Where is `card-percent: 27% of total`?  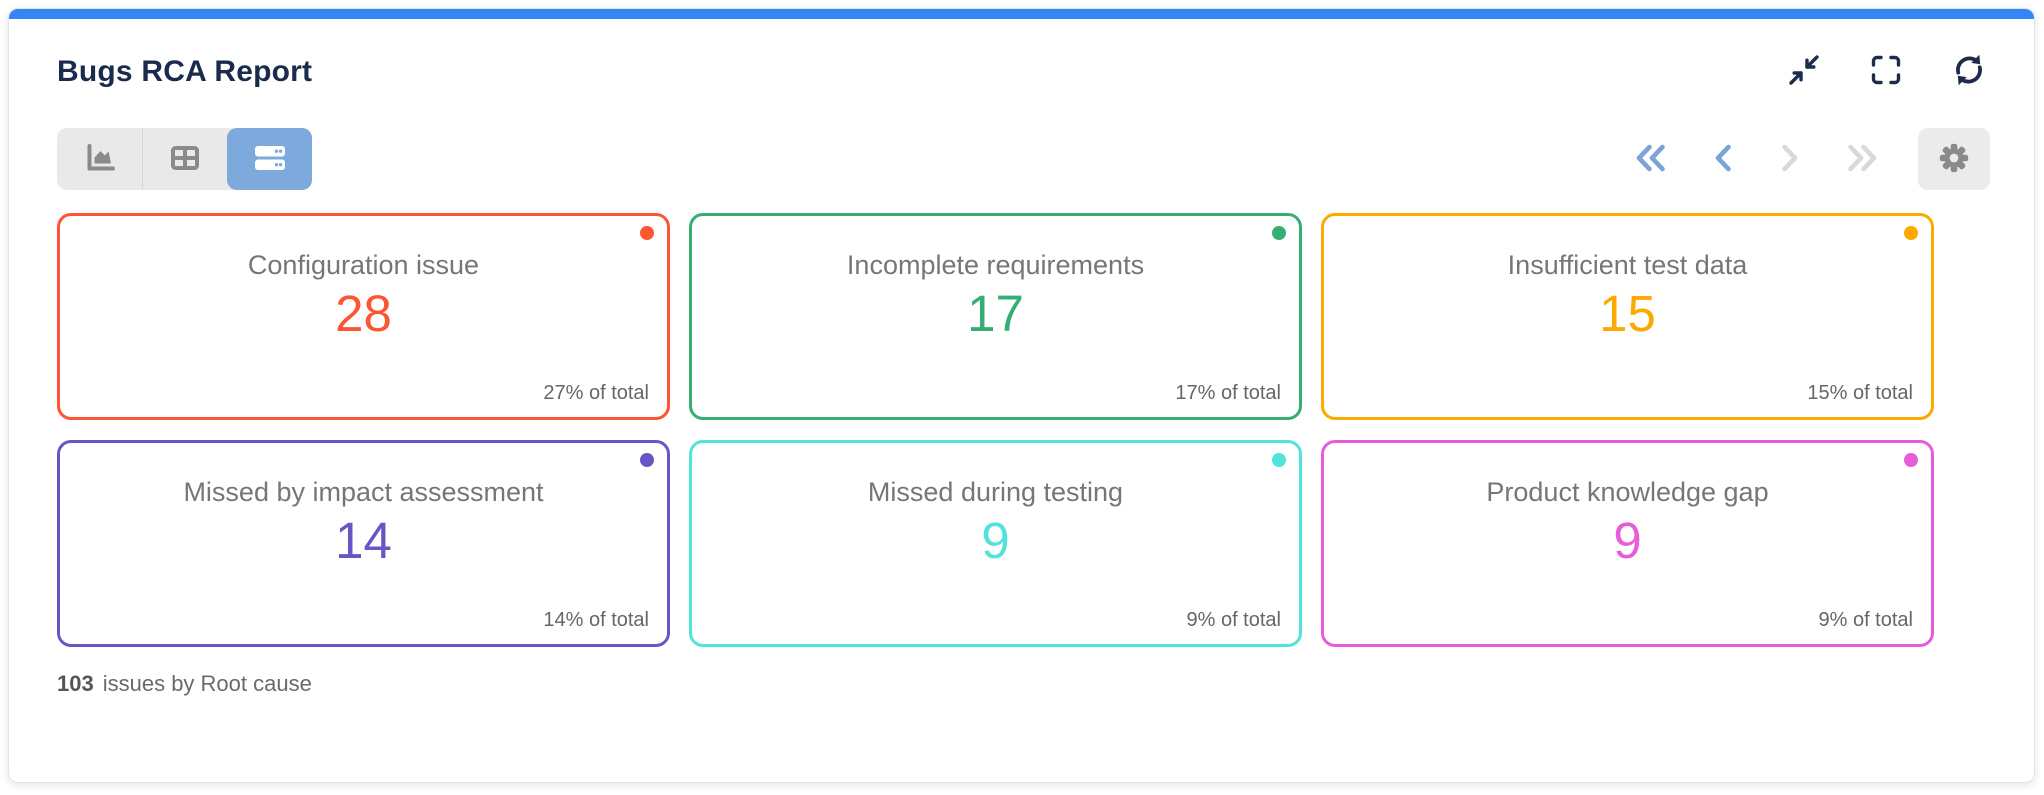 card-percent: 27% of total is located at coordinates (596, 393).